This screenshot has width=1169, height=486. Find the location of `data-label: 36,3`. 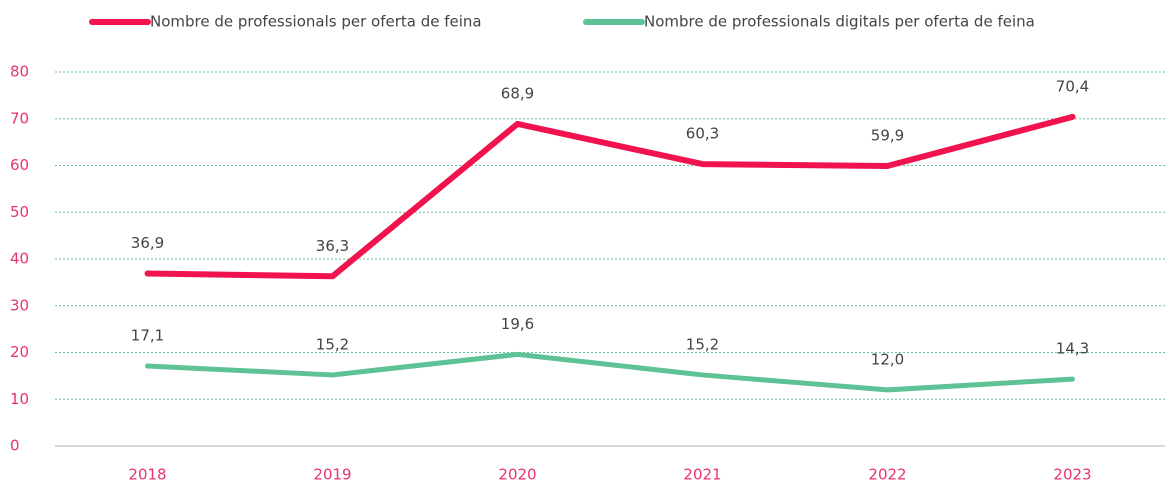

data-label: 36,3 is located at coordinates (332, 246).